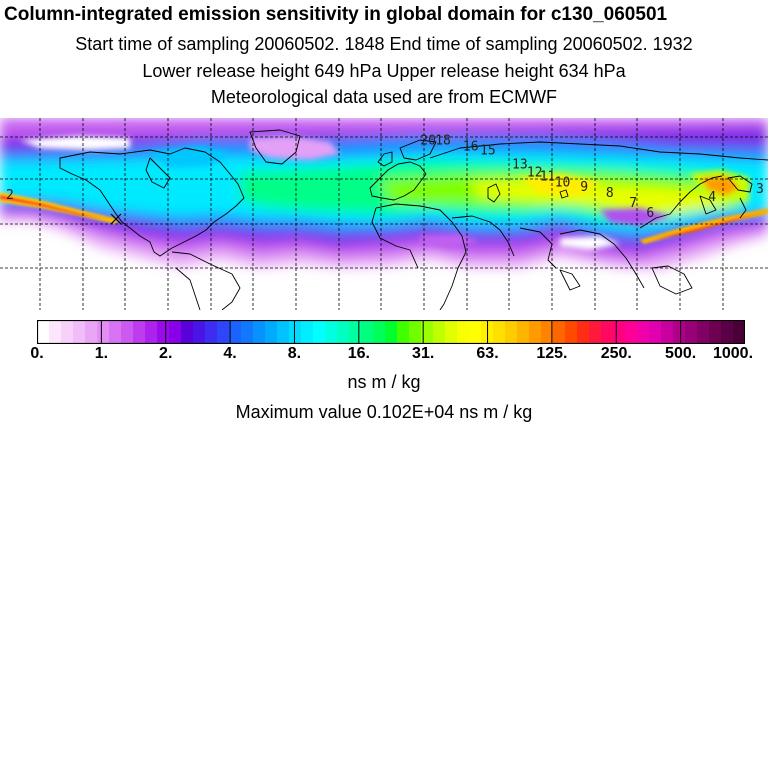 The height and width of the screenshot is (768, 768). What do you see at coordinates (584, 187) in the screenshot?
I see `trajectory-label: 9` at bounding box center [584, 187].